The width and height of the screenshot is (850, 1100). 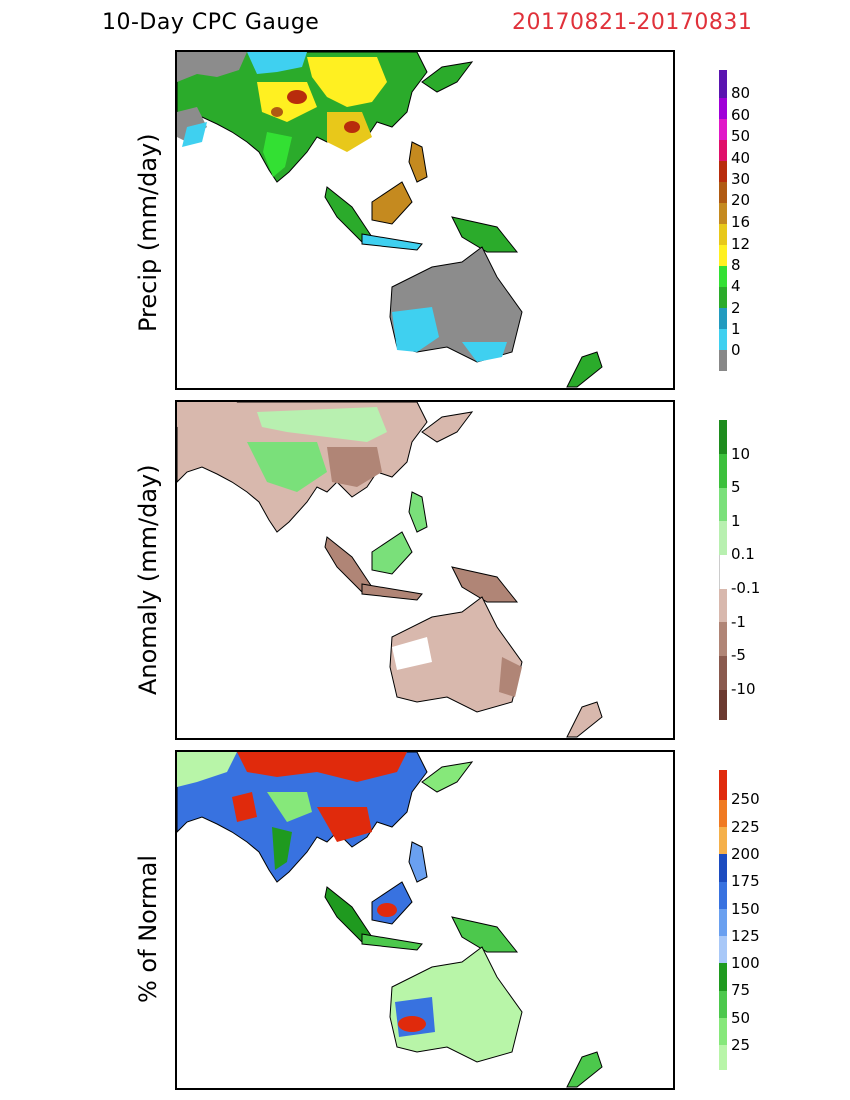 I want to click on percent-cbar-label: 100, so click(x=745, y=963).